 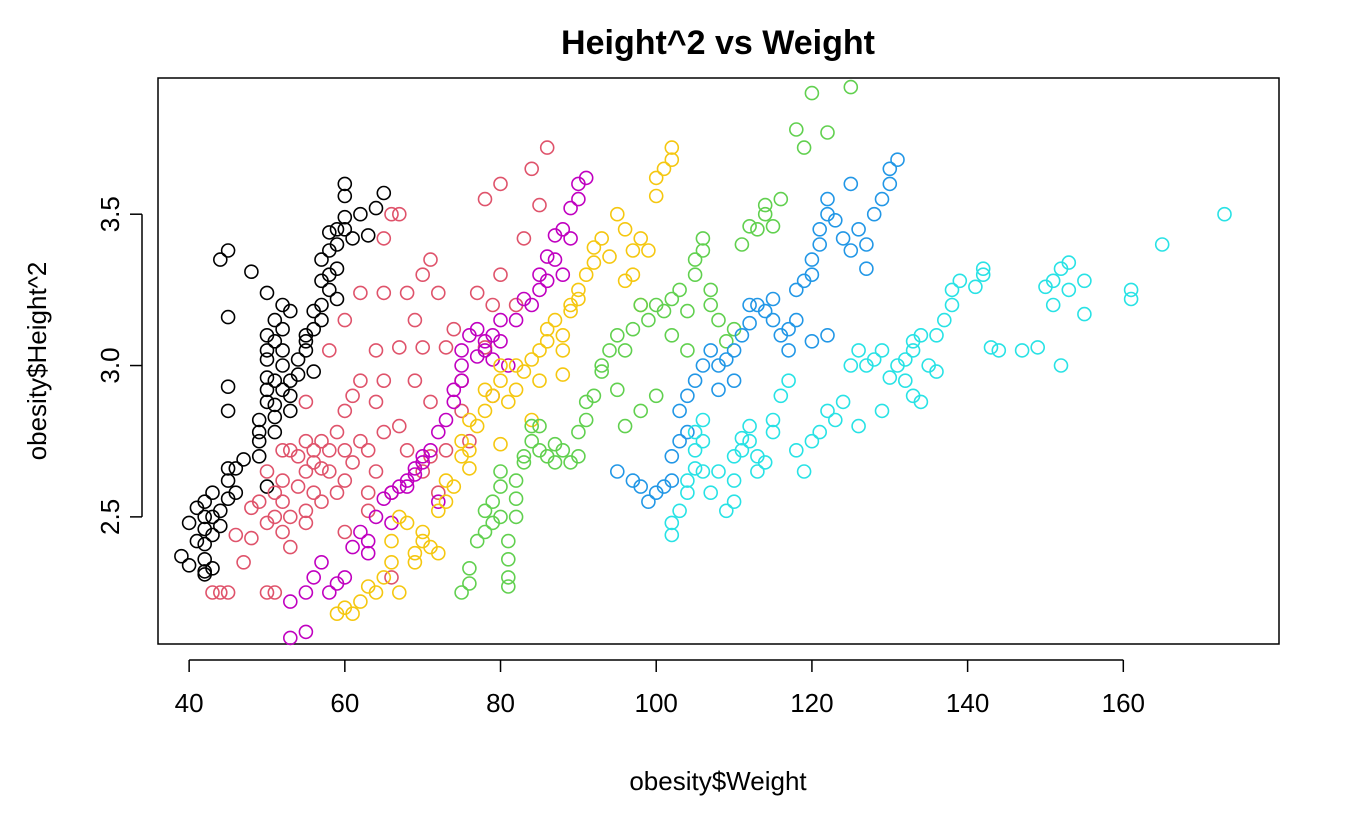 What do you see at coordinates (660, 688) in the screenshot?
I see `x-axis: 40 60 80 100 120 140 160` at bounding box center [660, 688].